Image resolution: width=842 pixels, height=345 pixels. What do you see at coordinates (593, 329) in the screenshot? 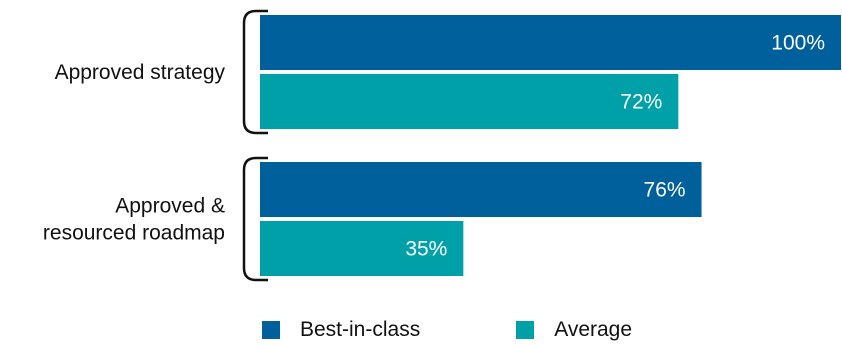
I see `legend-label-average: Average` at bounding box center [593, 329].